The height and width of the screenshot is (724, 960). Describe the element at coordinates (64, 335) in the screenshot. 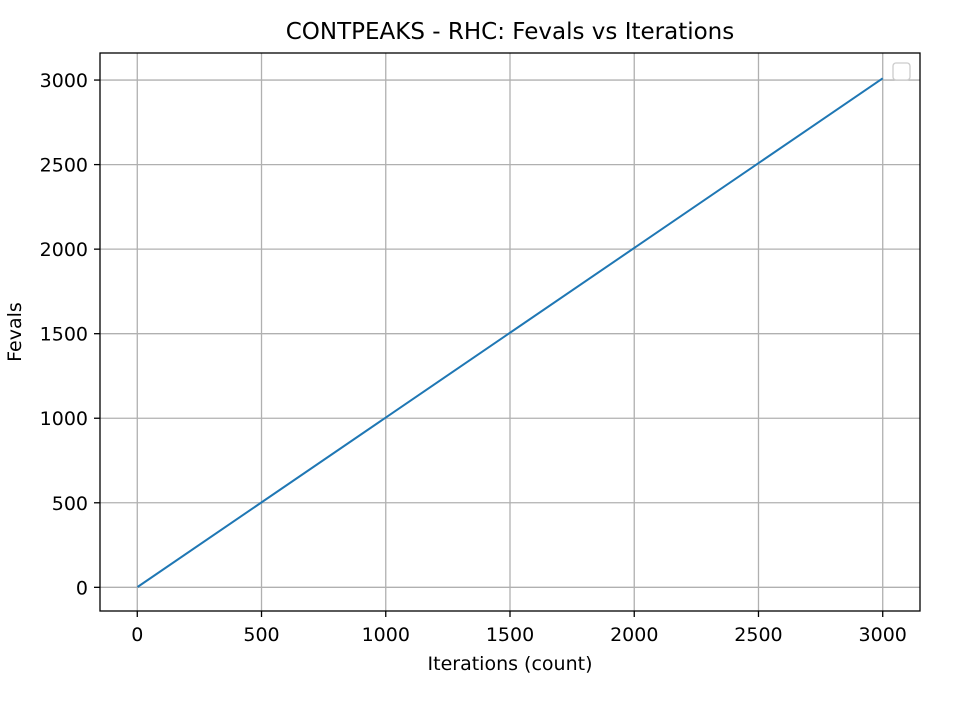

I see `y-tick-label: 1500` at that location.